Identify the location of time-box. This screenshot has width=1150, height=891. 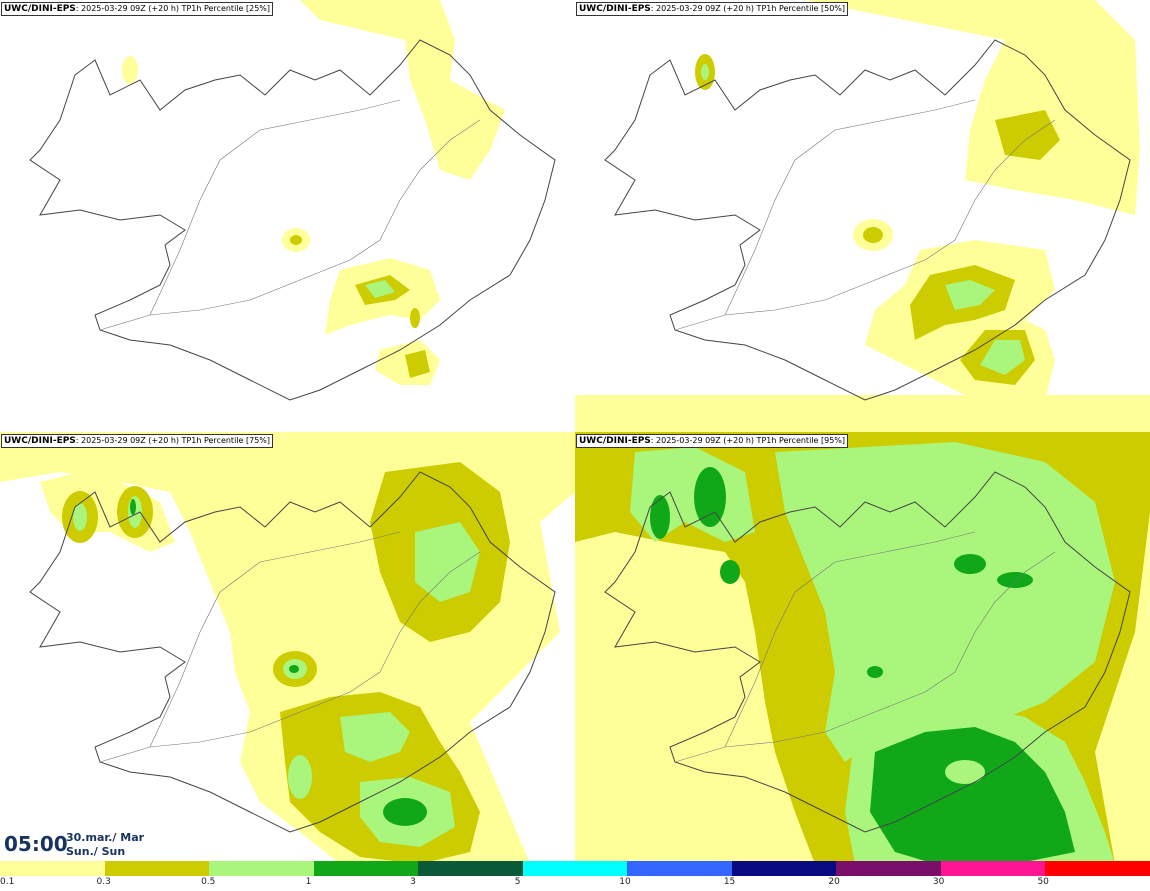
(70, 843).